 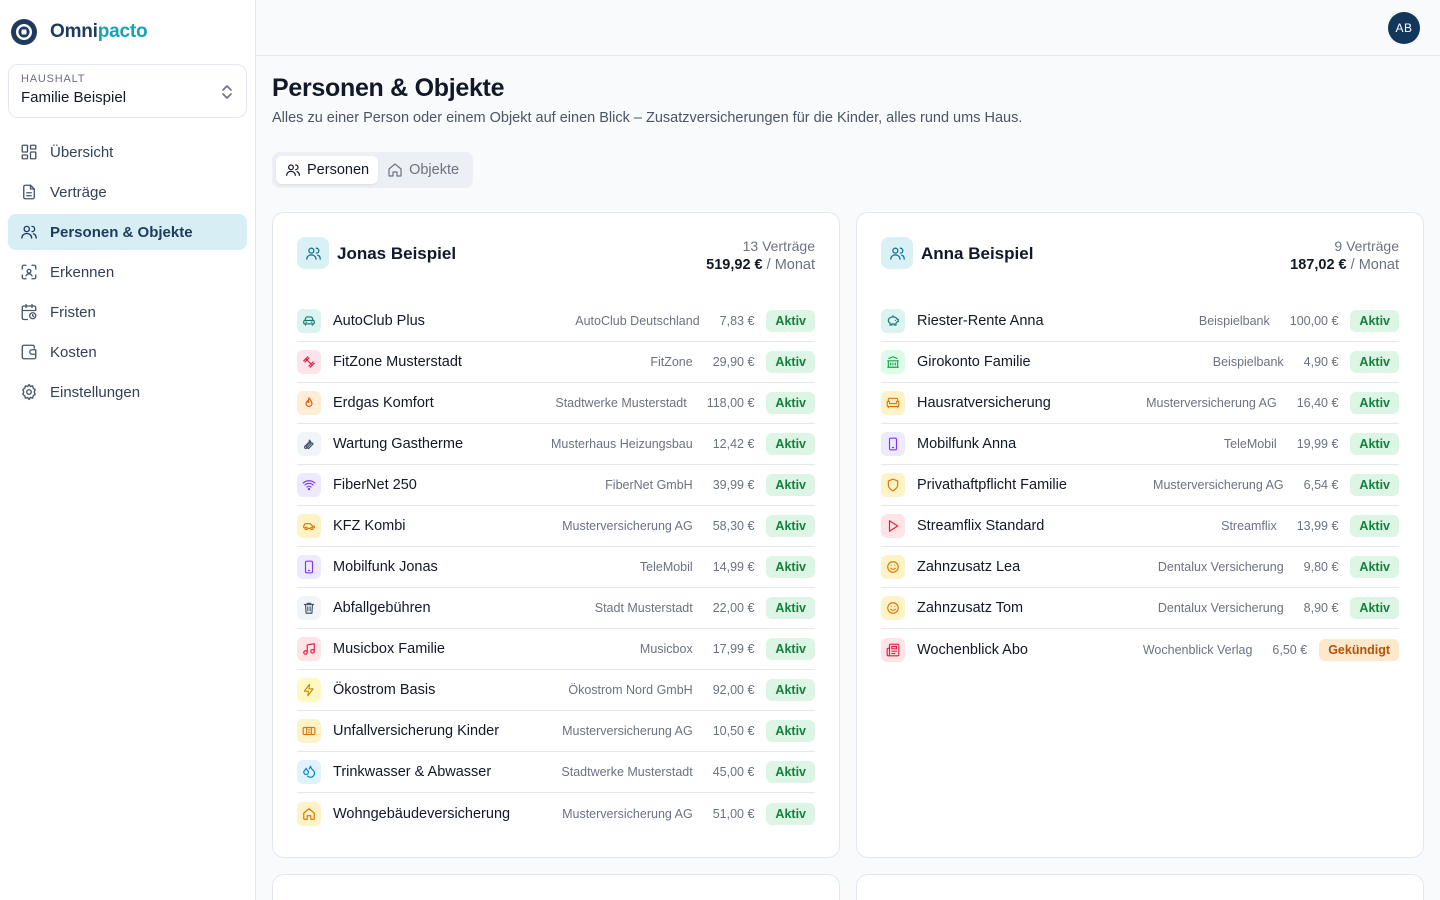 What do you see at coordinates (423, 170) in the screenshot?
I see `tab-objekte: Objekte` at bounding box center [423, 170].